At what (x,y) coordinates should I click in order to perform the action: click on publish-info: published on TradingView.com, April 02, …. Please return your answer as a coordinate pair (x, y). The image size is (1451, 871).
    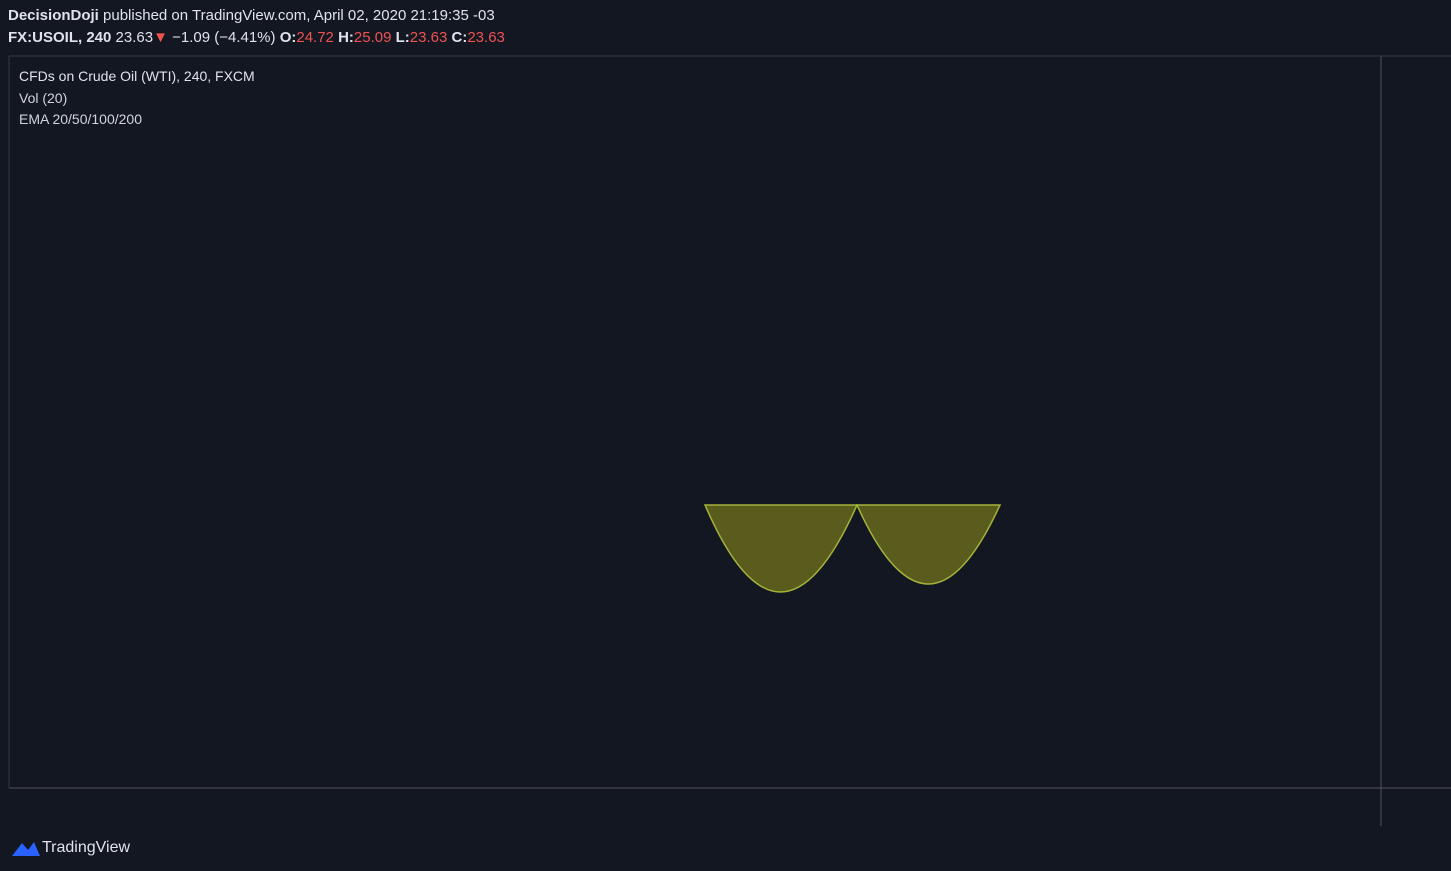
    Looking at the image, I should click on (299, 15).